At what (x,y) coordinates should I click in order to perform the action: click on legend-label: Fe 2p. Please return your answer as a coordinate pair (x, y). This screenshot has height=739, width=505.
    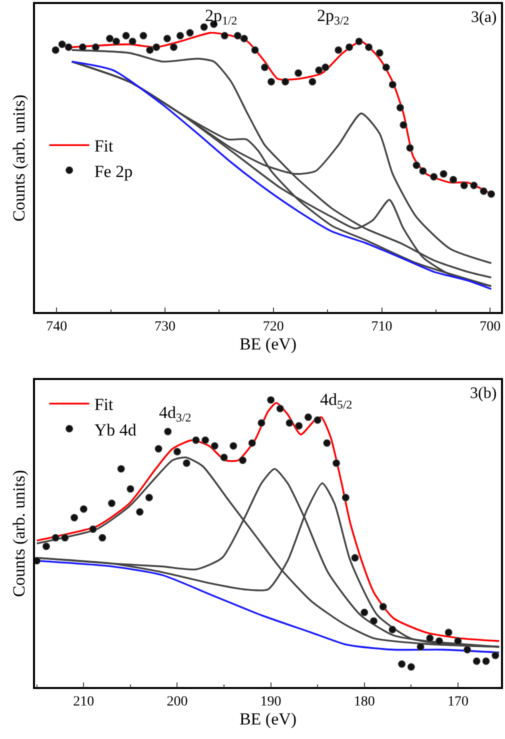
    Looking at the image, I should click on (113, 171).